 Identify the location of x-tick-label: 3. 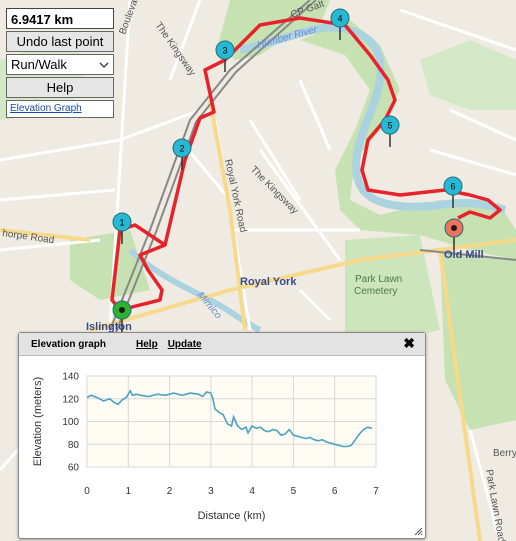
(211, 491).